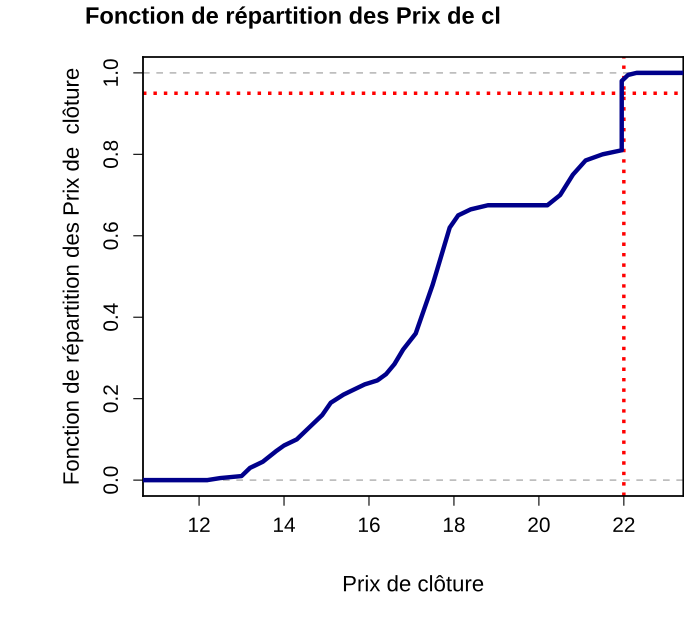 Image resolution: width=684 pixels, height=635 pixels. I want to click on x-tick-label: 16, so click(369, 524).